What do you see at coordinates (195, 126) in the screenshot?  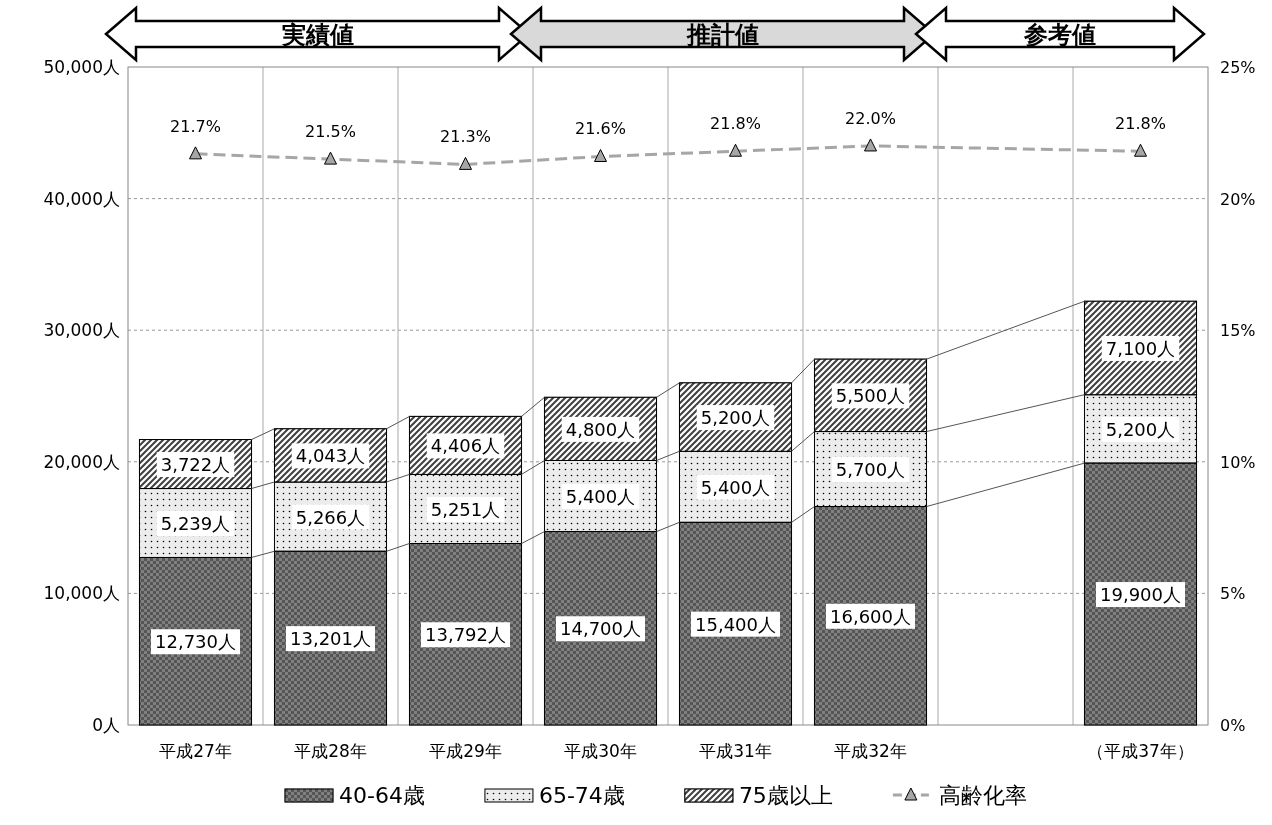 I see `data-label: 21.7%` at bounding box center [195, 126].